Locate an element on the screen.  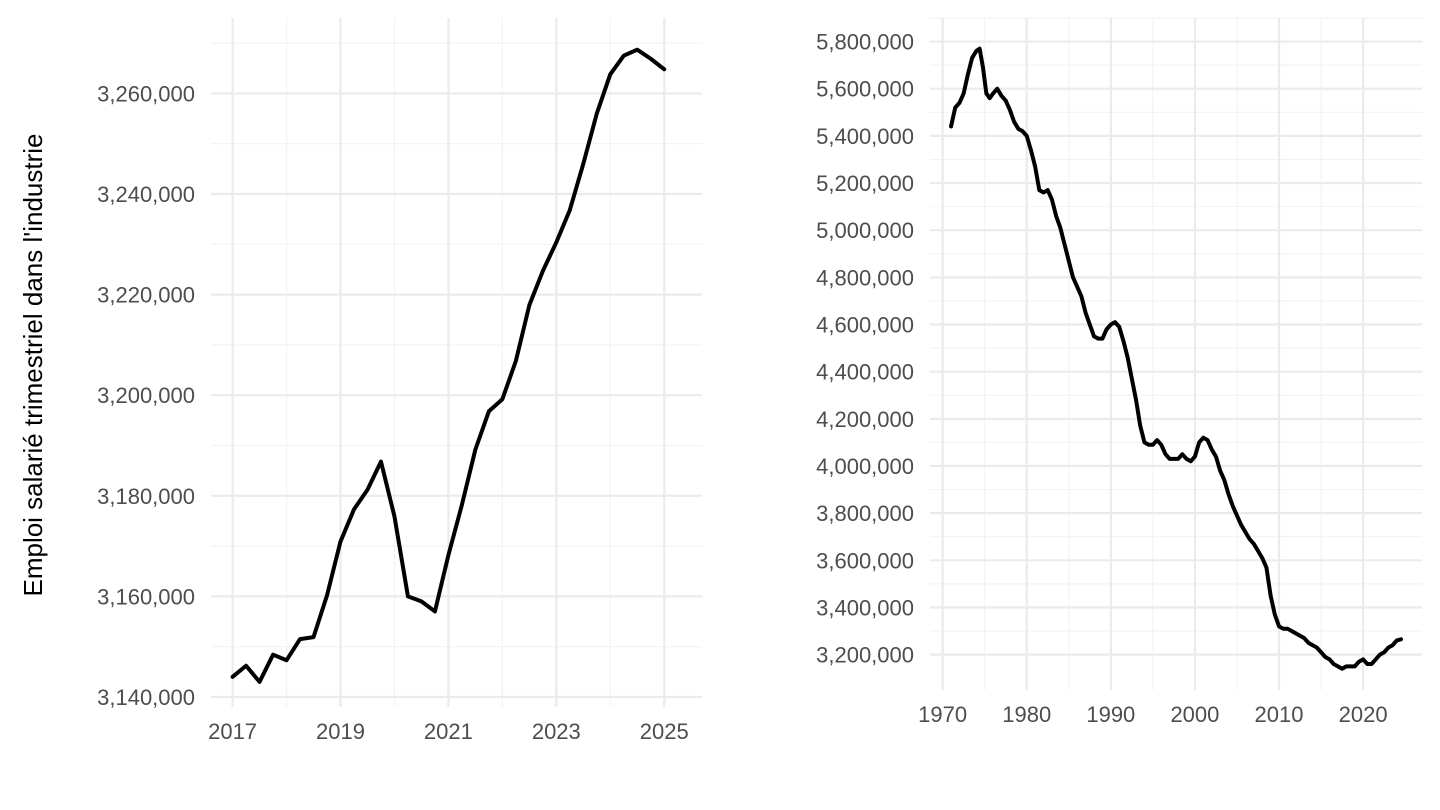
left-y-tick-label: 3,180,000 is located at coordinates (146, 496).